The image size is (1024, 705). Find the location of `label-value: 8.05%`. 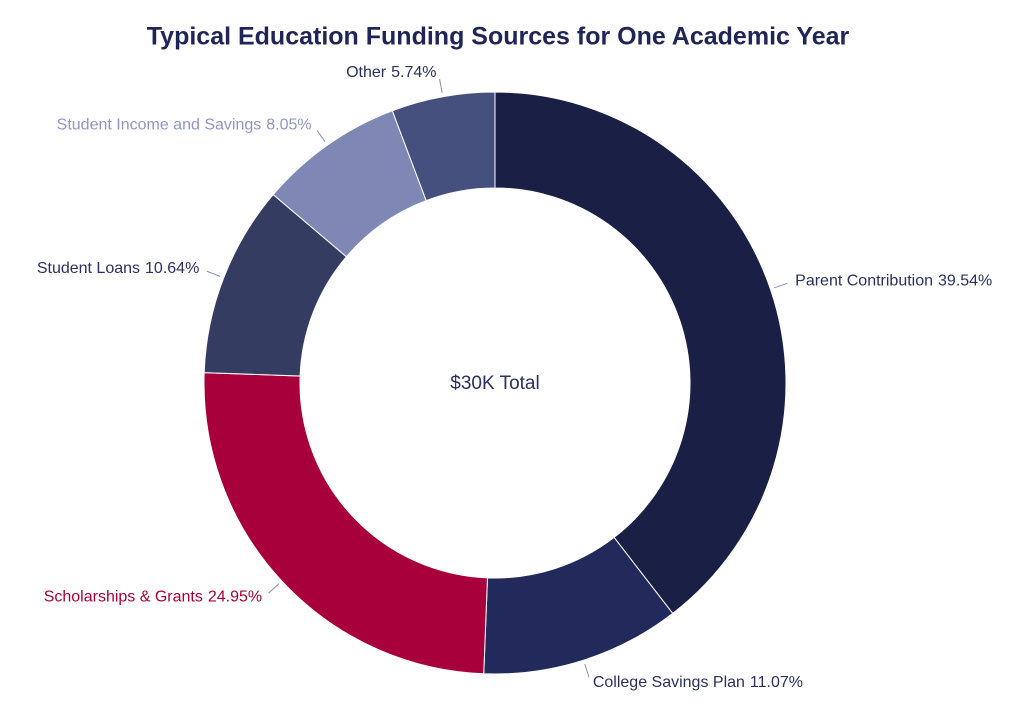

label-value: 8.05% is located at coordinates (288, 125).